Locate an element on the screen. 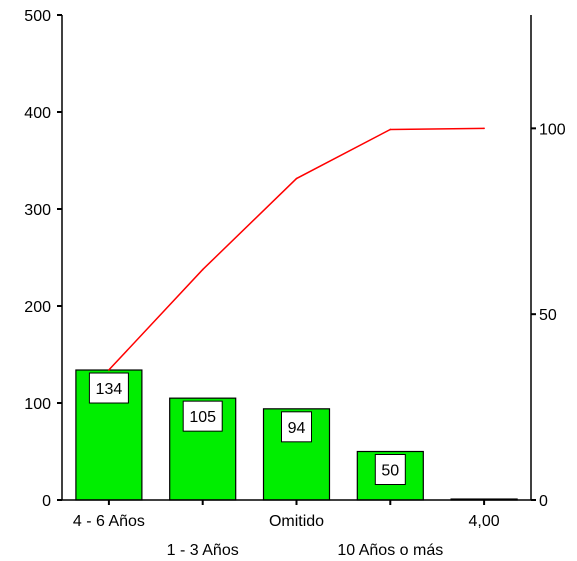 The image size is (577, 561). y2-tick-label: 50 is located at coordinates (548, 315).